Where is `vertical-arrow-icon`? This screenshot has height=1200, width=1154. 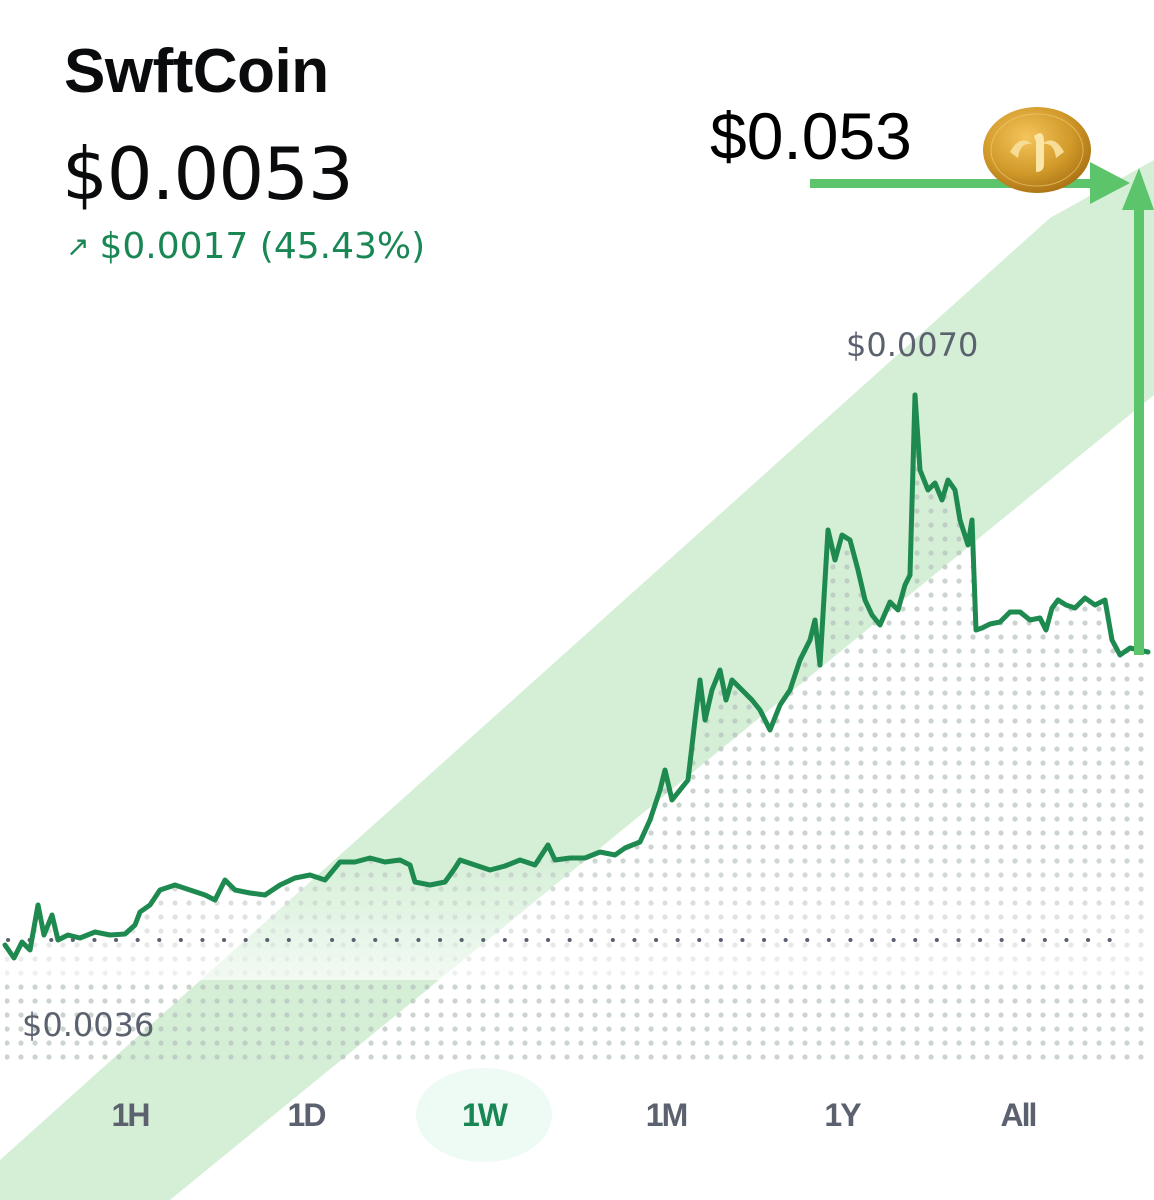 vertical-arrow-icon is located at coordinates (1138, 411).